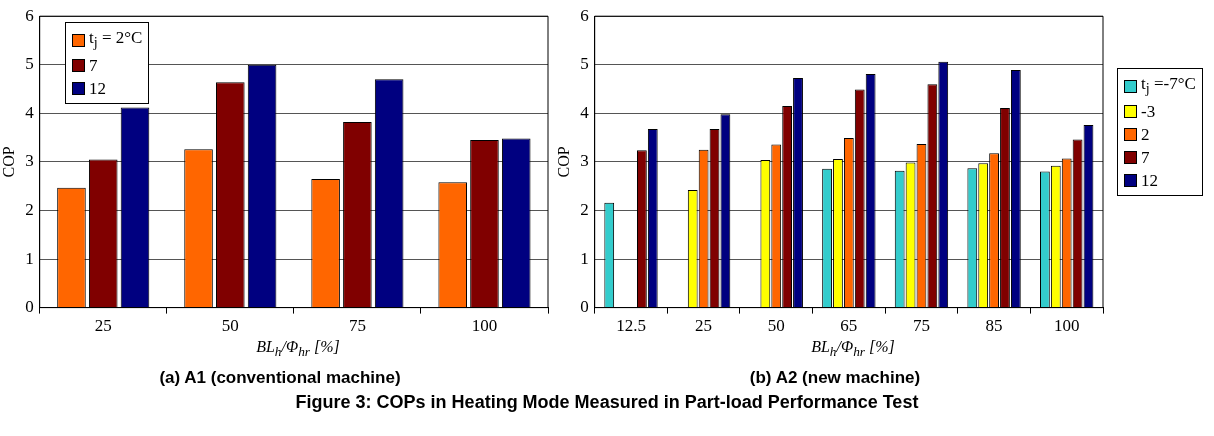 This screenshot has height=436, width=1214. I want to click on caption: Figure 3: COPs in Heating Mode Measured in Part-load Performance Test, so click(607, 402).